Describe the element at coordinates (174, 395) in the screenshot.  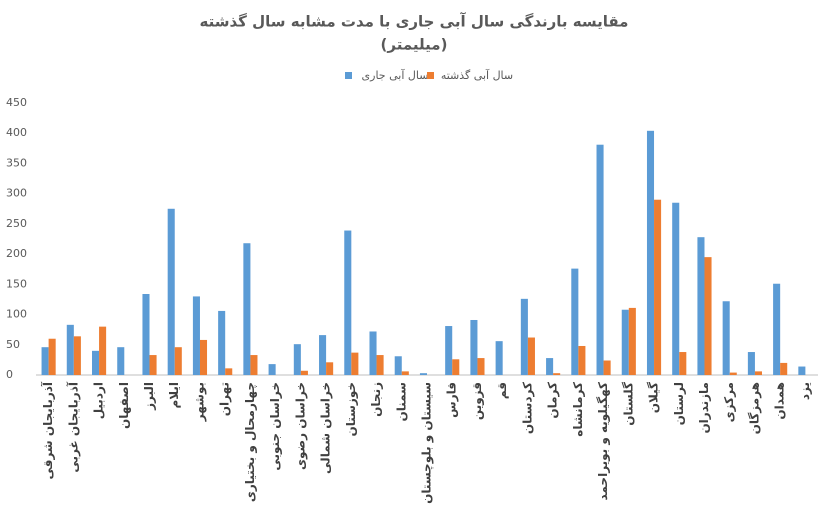
I see `x-tick-label: ایلام` at that location.